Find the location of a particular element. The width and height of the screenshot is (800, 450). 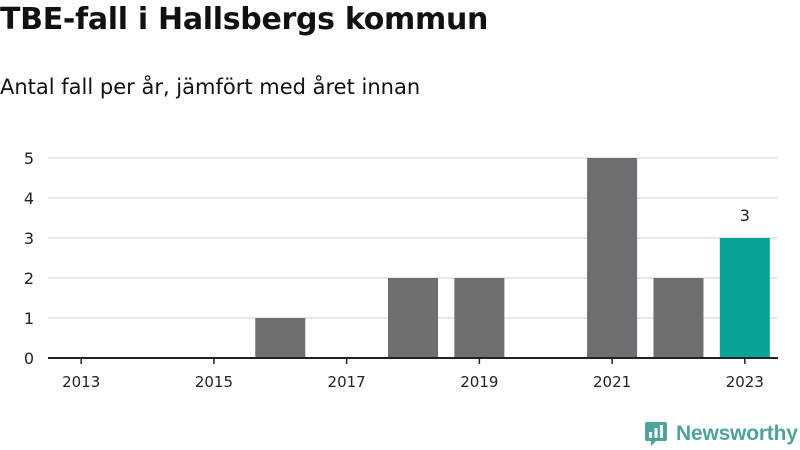

y-tick-label: 2 is located at coordinates (29, 278).